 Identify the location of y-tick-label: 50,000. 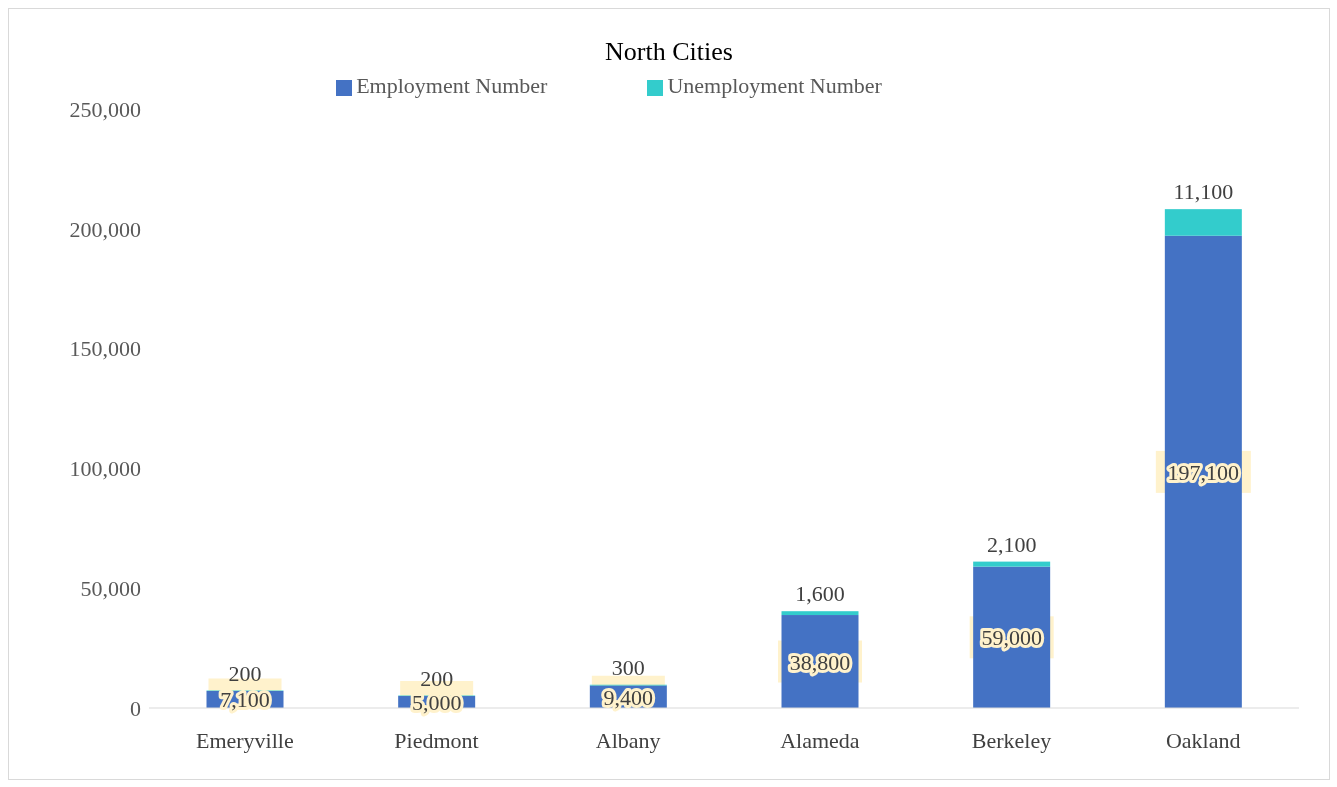
(110, 589).